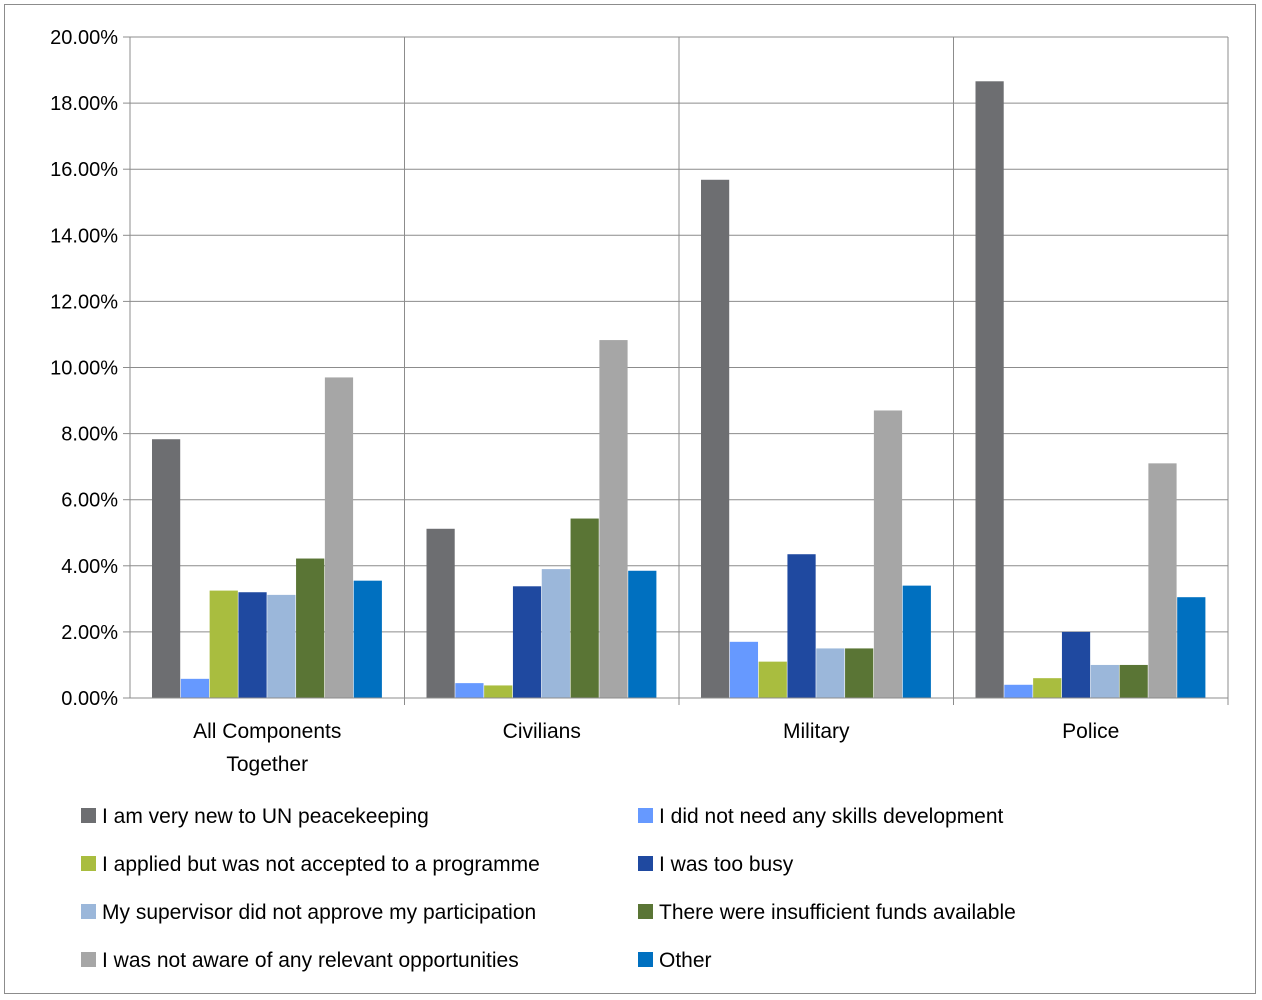 This screenshot has width=1262, height=1000. I want to click on y-tick-label: 8.00%, so click(89, 435).